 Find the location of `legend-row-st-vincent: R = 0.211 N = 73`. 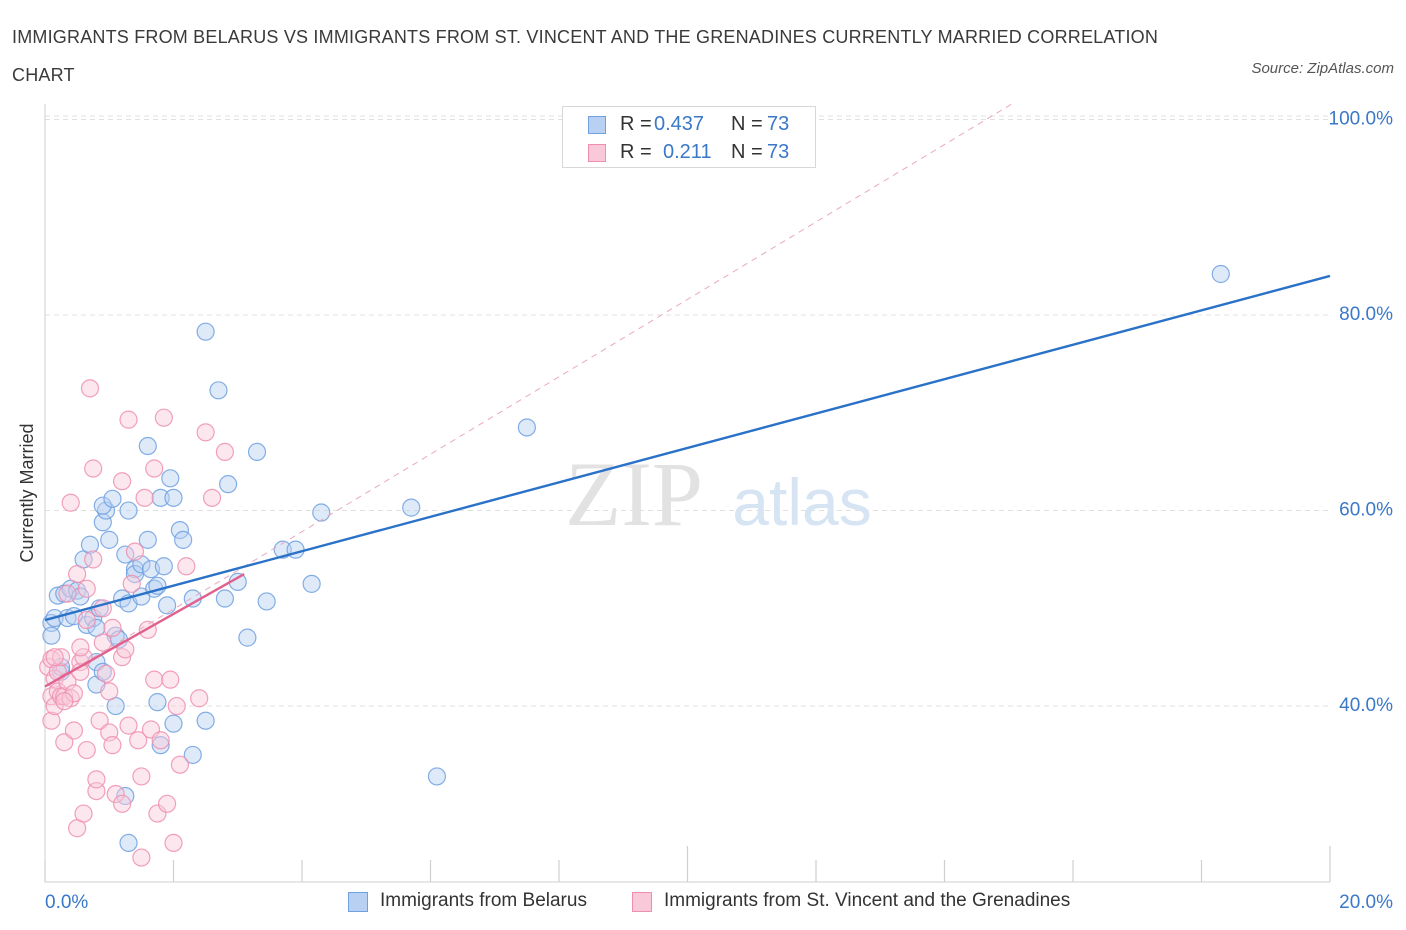

legend-row-st-vincent: R = 0.211 N = 73 is located at coordinates (689, 152).